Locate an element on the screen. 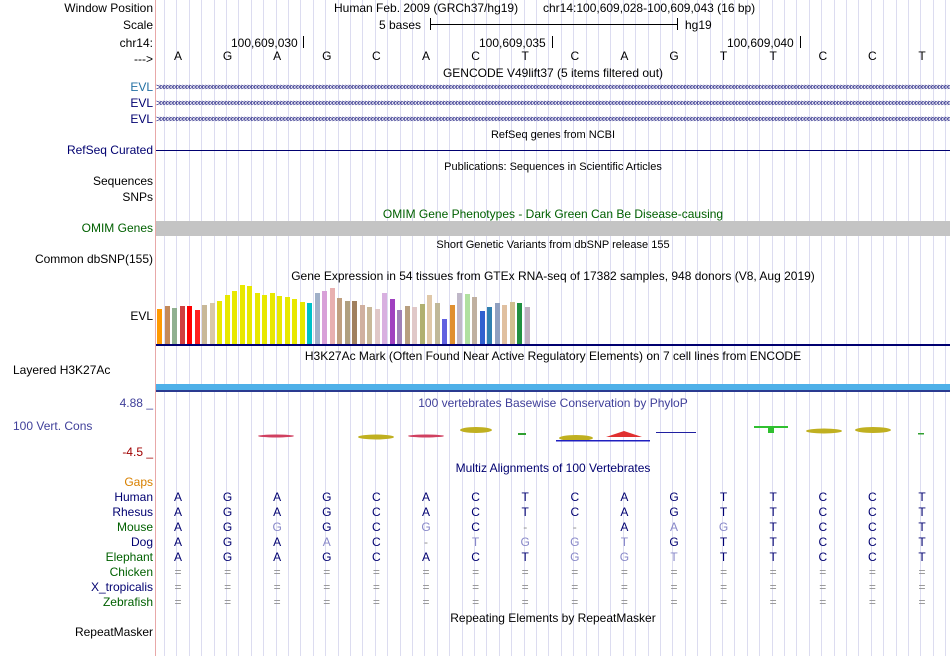 The height and width of the screenshot is (656, 950). common-dbsnp-label: Common dbSNP(155) is located at coordinates (93, 259).